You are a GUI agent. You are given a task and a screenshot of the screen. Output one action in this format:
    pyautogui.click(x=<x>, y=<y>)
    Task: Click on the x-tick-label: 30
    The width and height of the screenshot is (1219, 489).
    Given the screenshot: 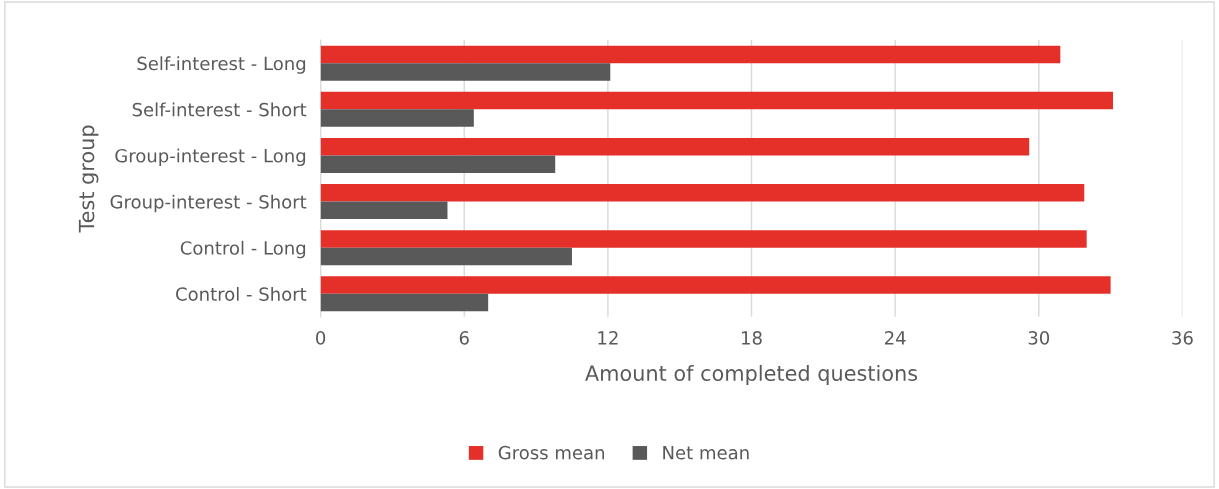 What is the action you would take?
    pyautogui.click(x=1039, y=338)
    